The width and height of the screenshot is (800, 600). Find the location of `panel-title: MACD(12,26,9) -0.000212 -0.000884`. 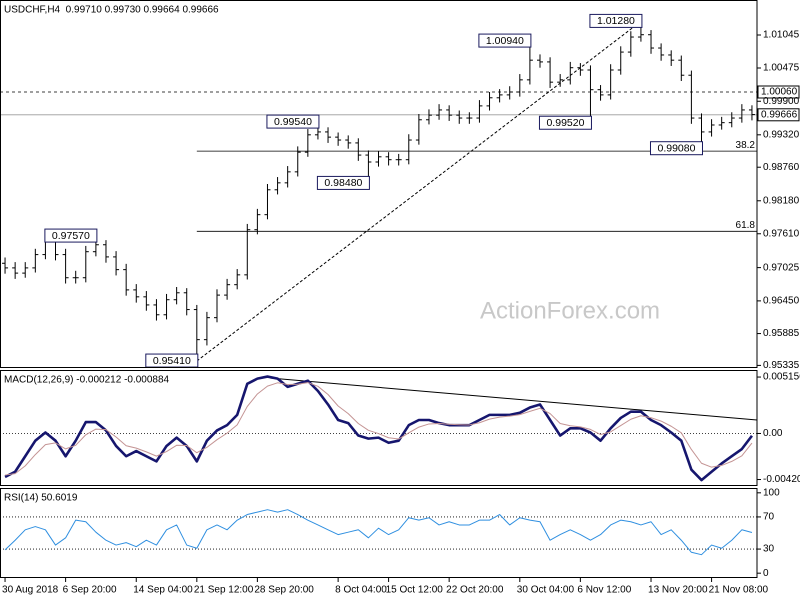

panel-title: MACD(12,26,9) -0.000212 -0.000884 is located at coordinates (87, 380).